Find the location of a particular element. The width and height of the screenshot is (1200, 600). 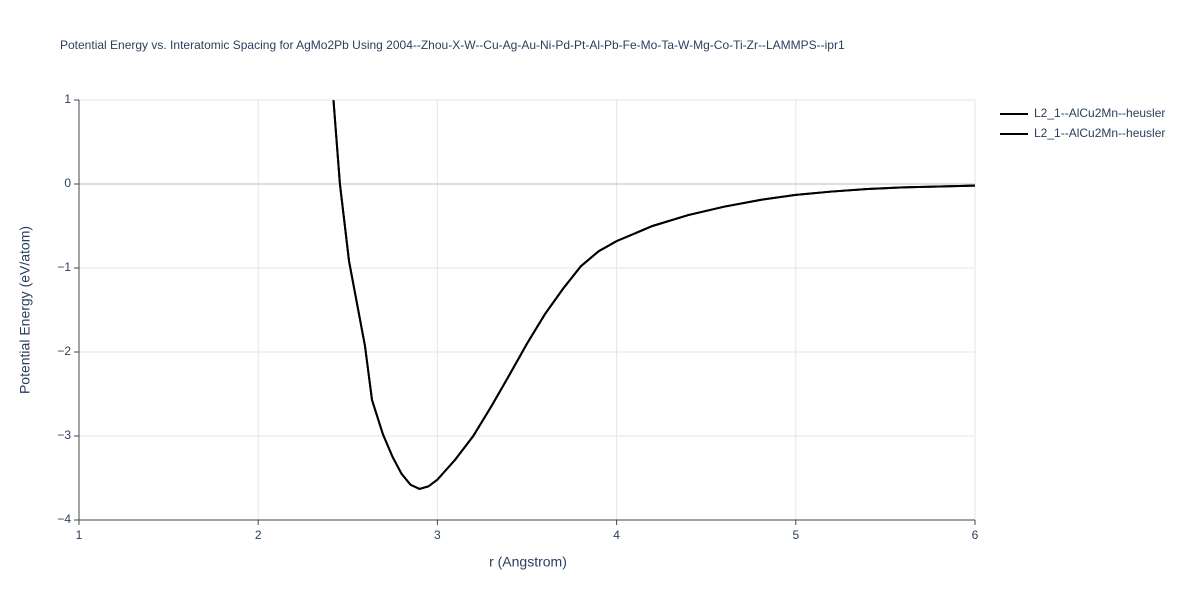

y-tick-label: 1 is located at coordinates (67, 99).